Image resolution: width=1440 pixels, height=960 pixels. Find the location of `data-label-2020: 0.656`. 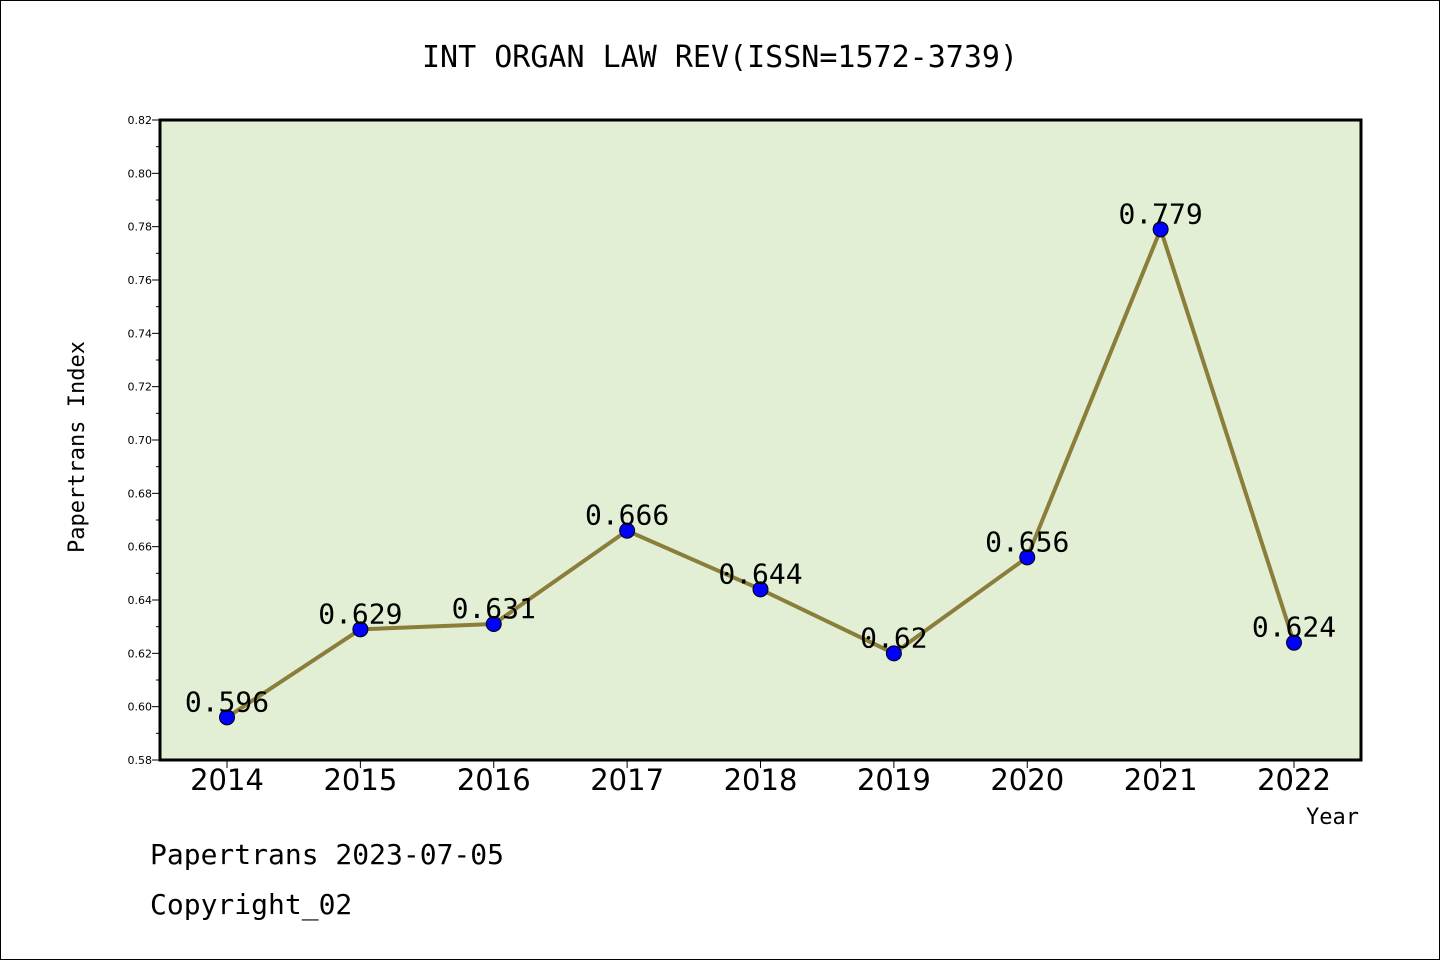

data-label-2020: 0.656 is located at coordinates (1027, 541).